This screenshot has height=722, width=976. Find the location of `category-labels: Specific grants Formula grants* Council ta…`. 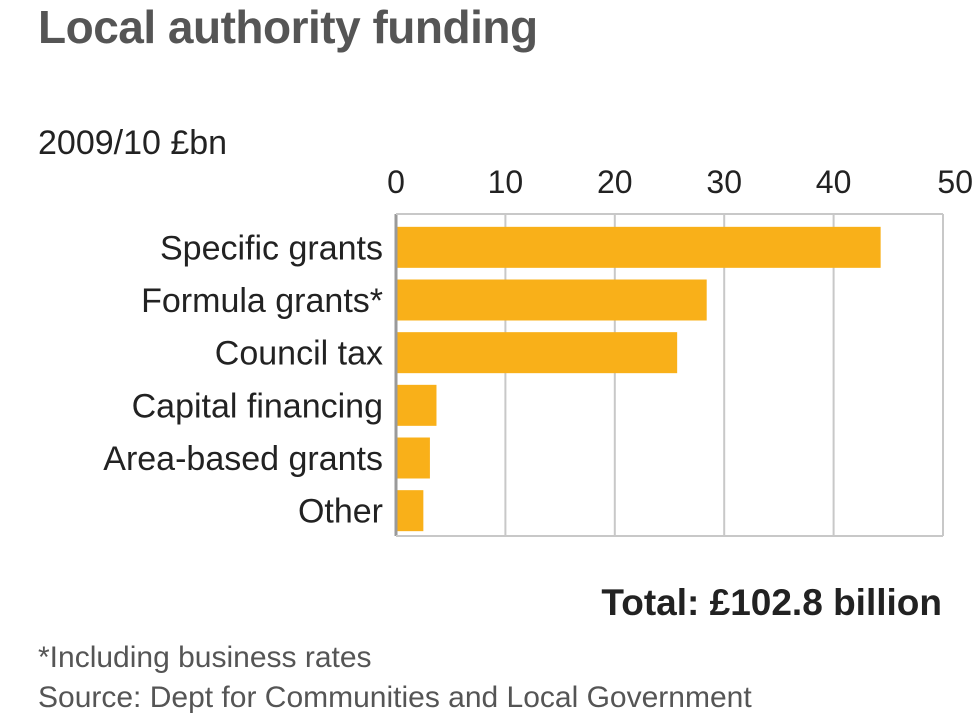

category-labels: Specific grants Formula grants* Council ta… is located at coordinates (243, 379).